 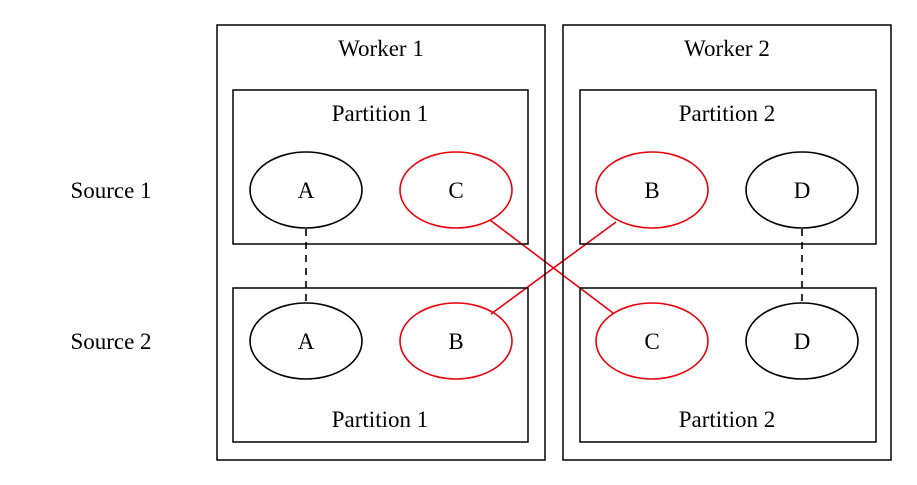 What do you see at coordinates (381, 48) in the screenshot?
I see `worker-1-title: Worker 1` at bounding box center [381, 48].